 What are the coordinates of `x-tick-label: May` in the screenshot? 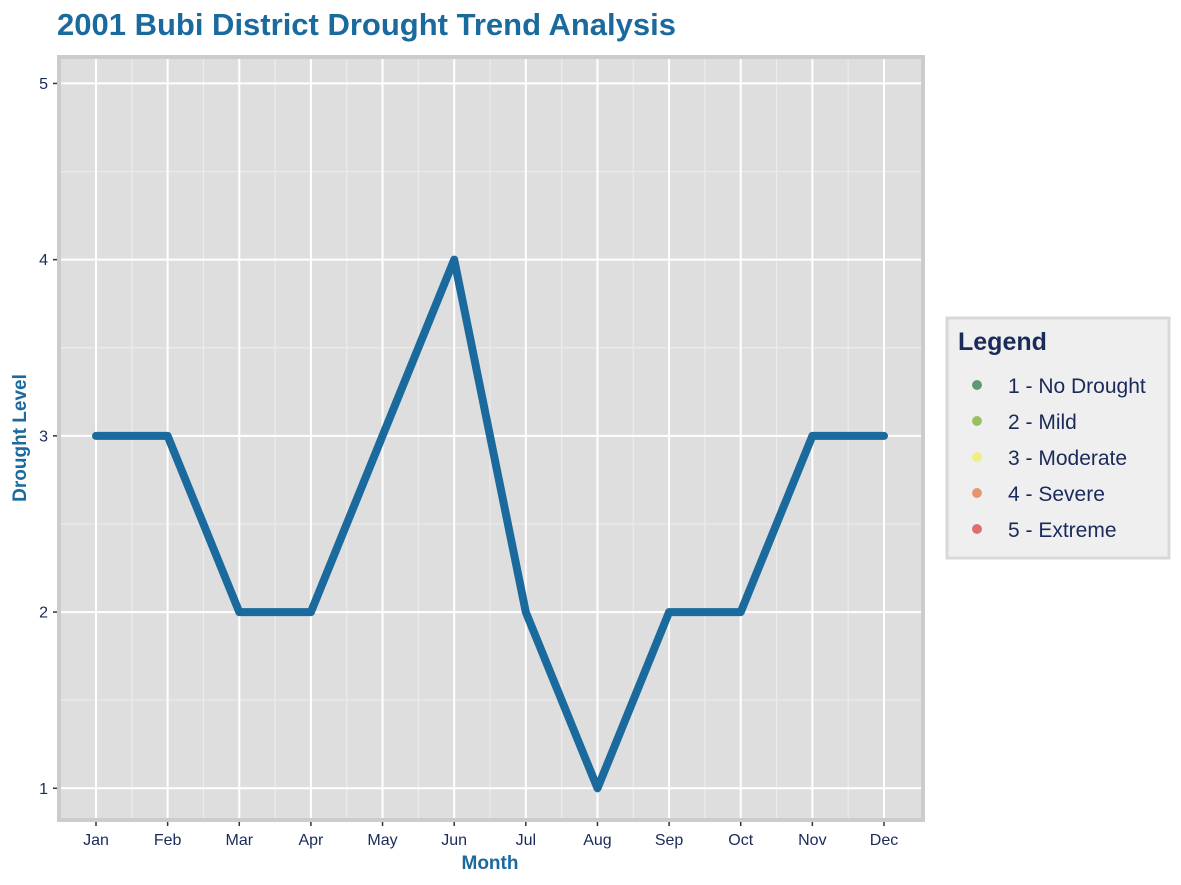 It's located at (382, 840).